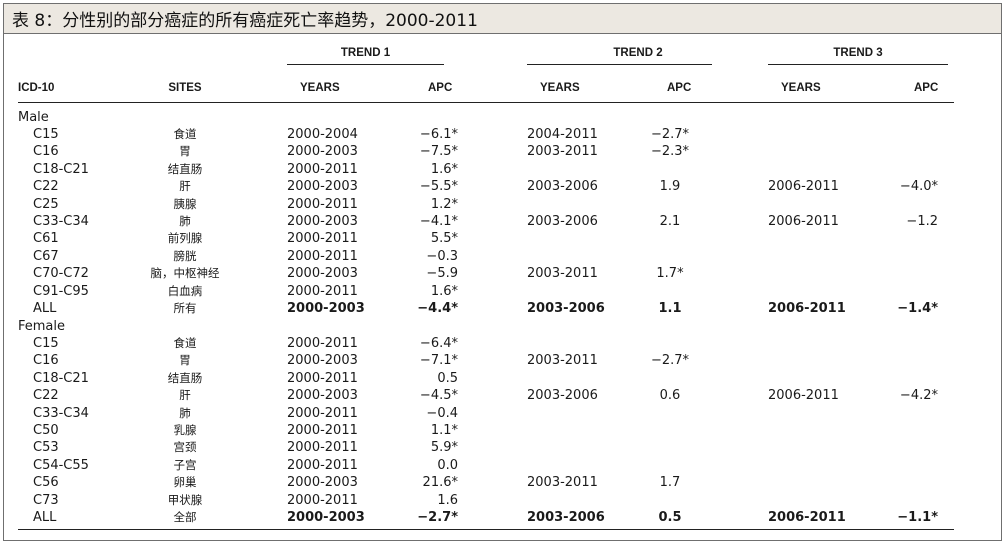  What do you see at coordinates (185, 360) in the screenshot?
I see `site-cell: 胃` at bounding box center [185, 360].